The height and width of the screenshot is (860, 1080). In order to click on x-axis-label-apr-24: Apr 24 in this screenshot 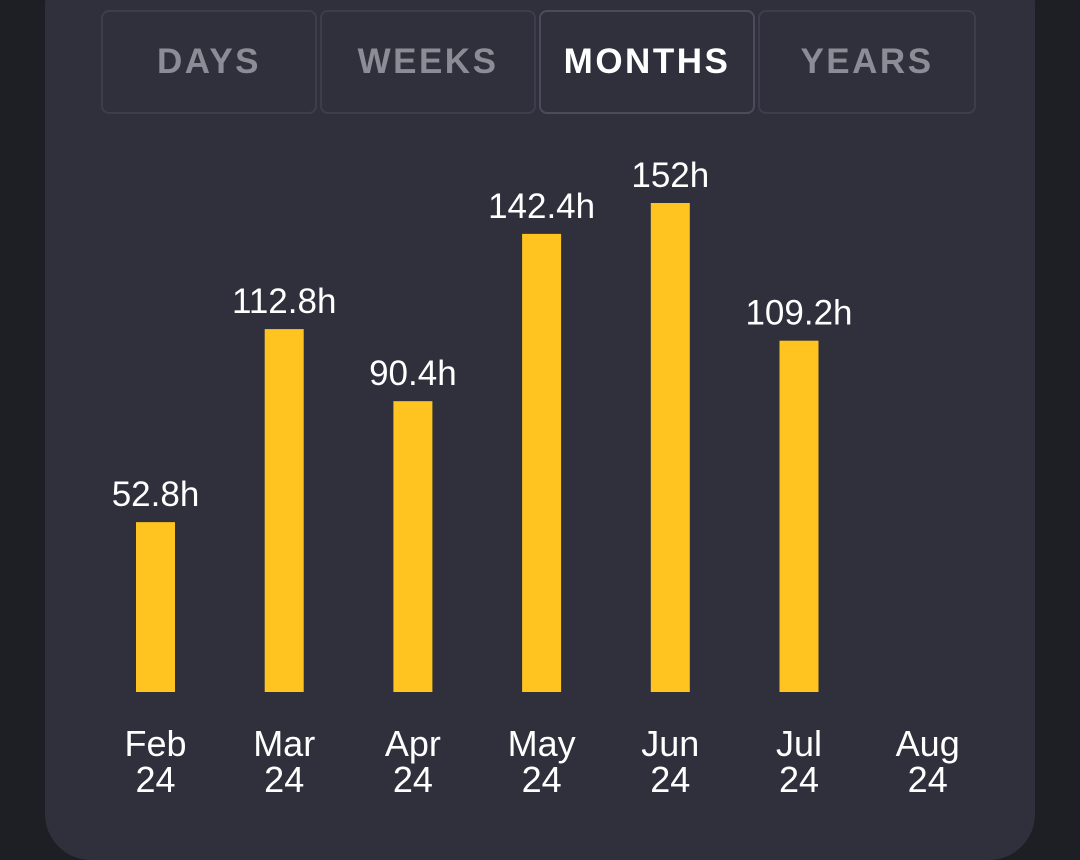, I will do `click(413, 761)`.